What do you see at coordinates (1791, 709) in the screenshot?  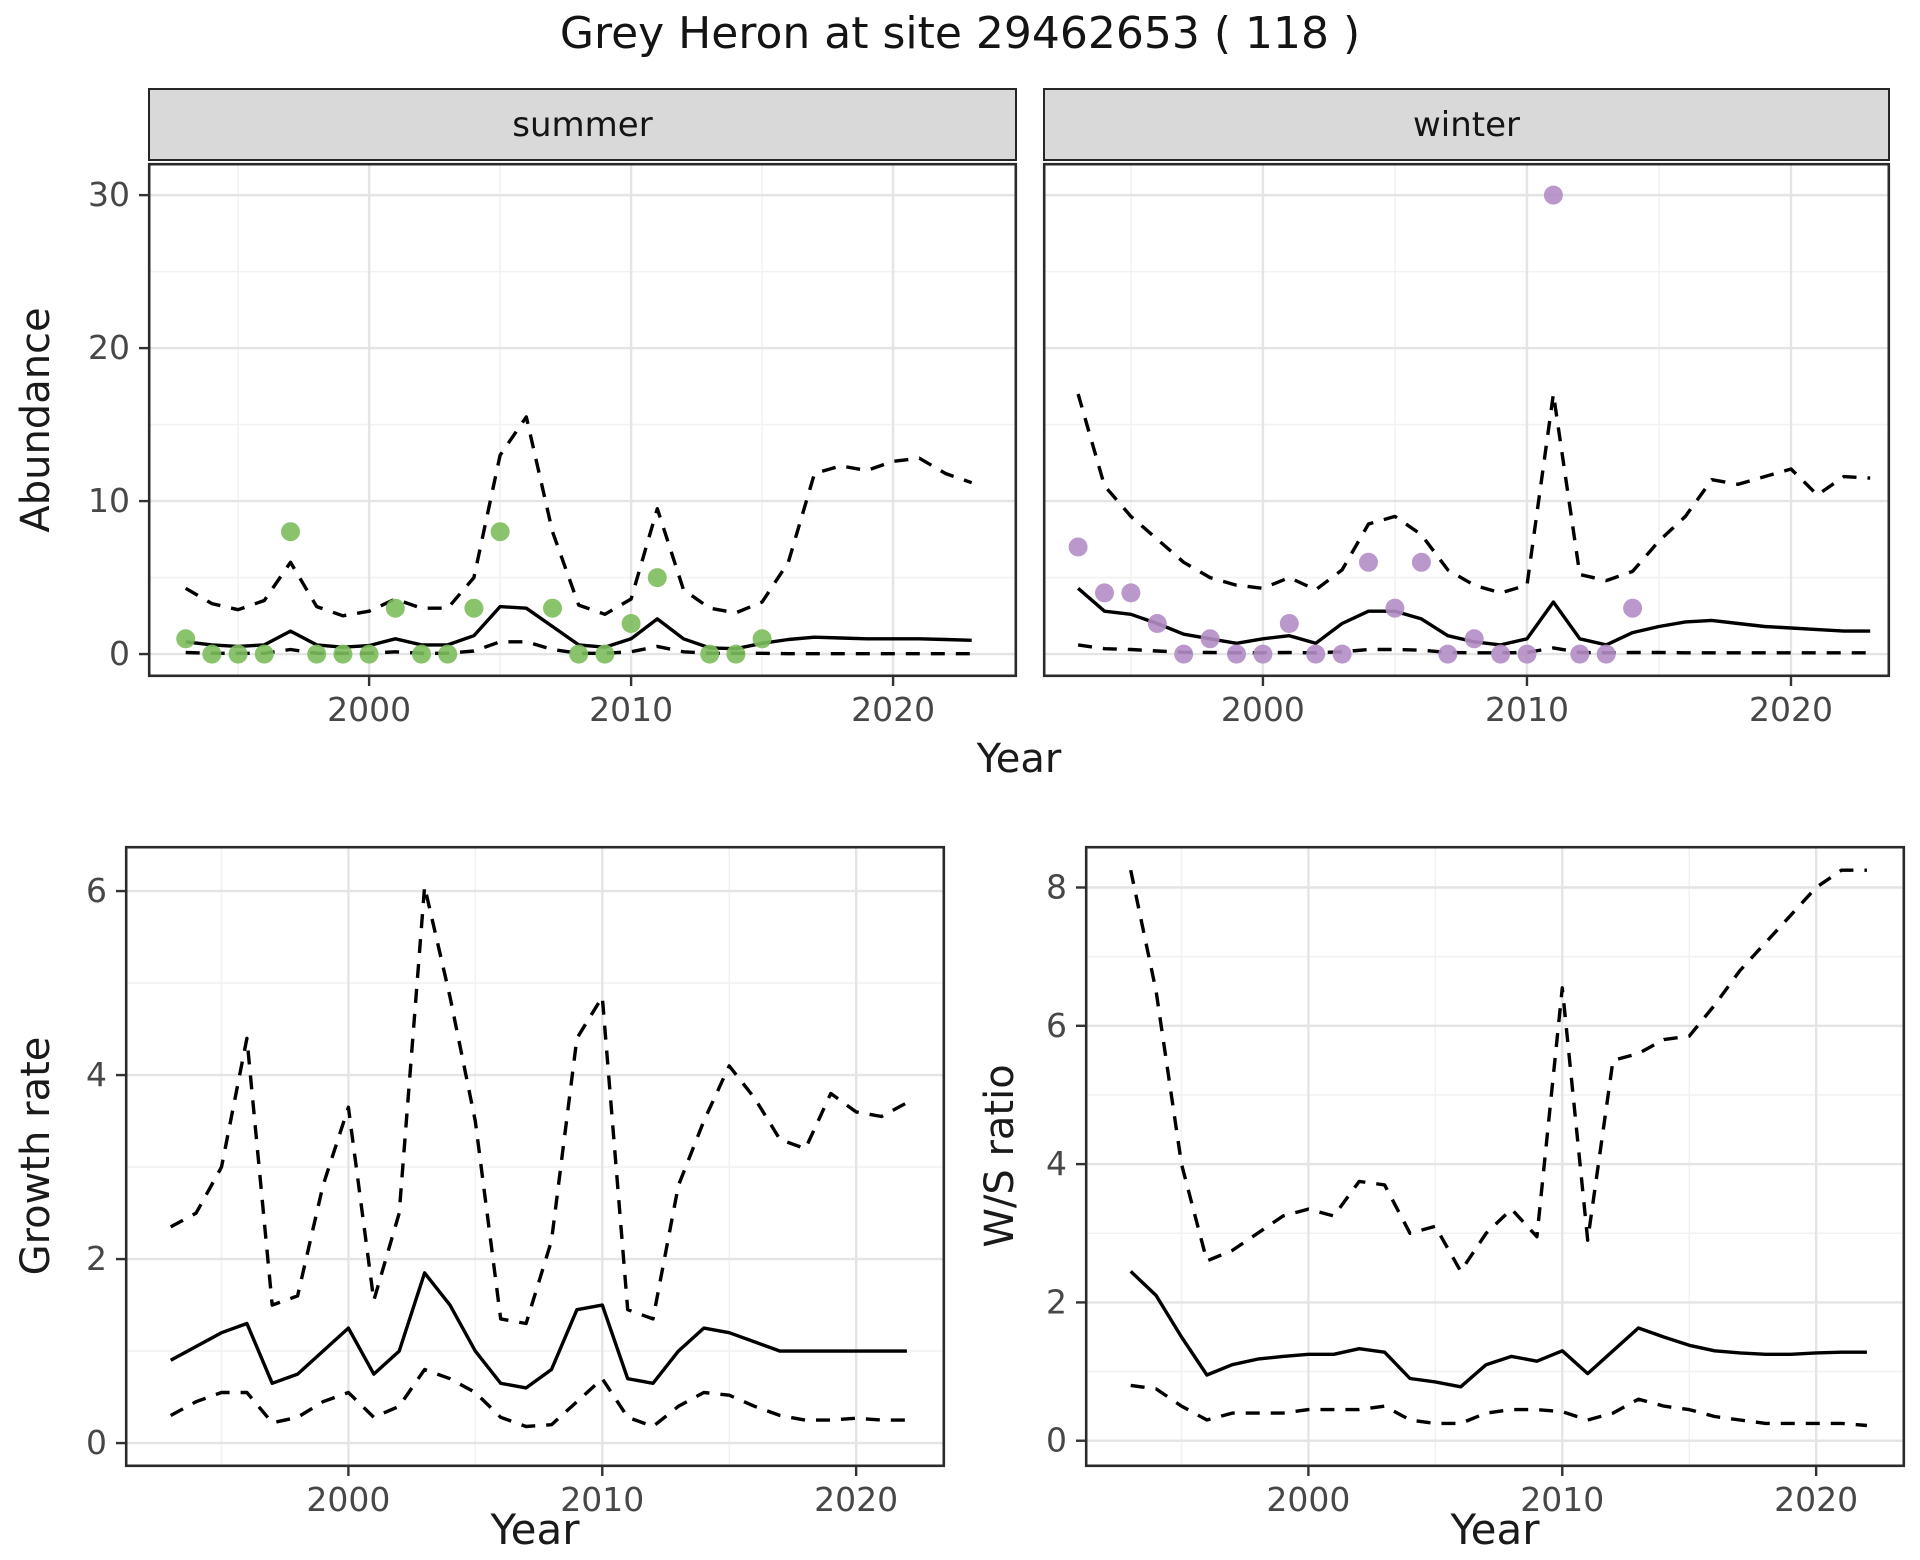 I see `winter-x-tick-label: 2020` at bounding box center [1791, 709].